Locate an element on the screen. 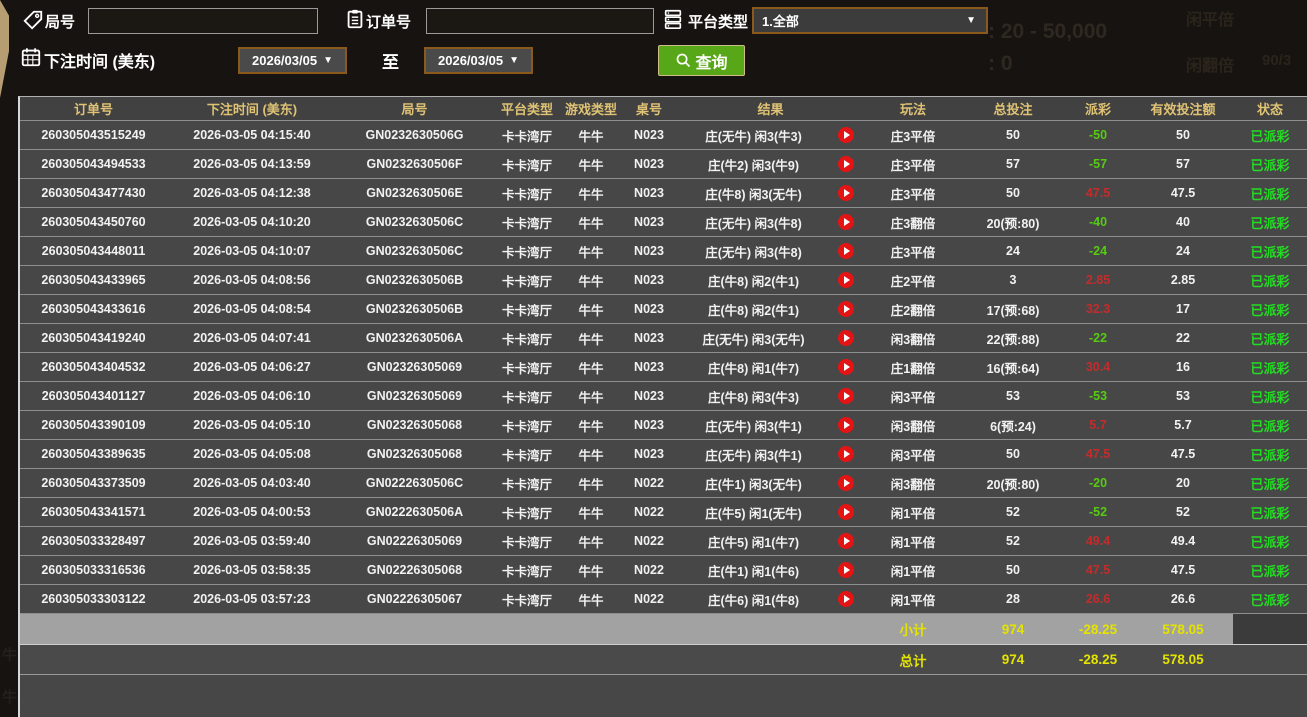  cell-payout: 47.5 is located at coordinates (1098, 193).